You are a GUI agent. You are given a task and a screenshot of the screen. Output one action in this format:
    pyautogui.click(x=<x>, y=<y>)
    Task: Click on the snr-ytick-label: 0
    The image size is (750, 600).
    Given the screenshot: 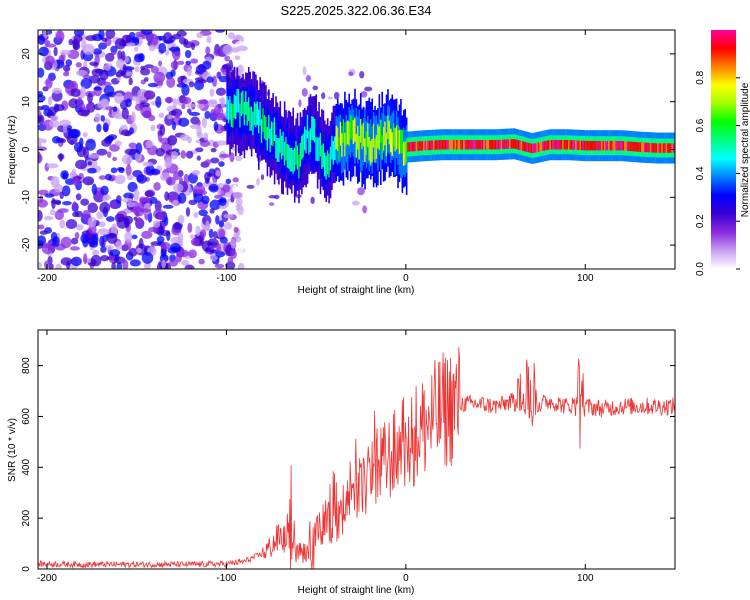 What is the action you would take?
    pyautogui.click(x=26, y=569)
    